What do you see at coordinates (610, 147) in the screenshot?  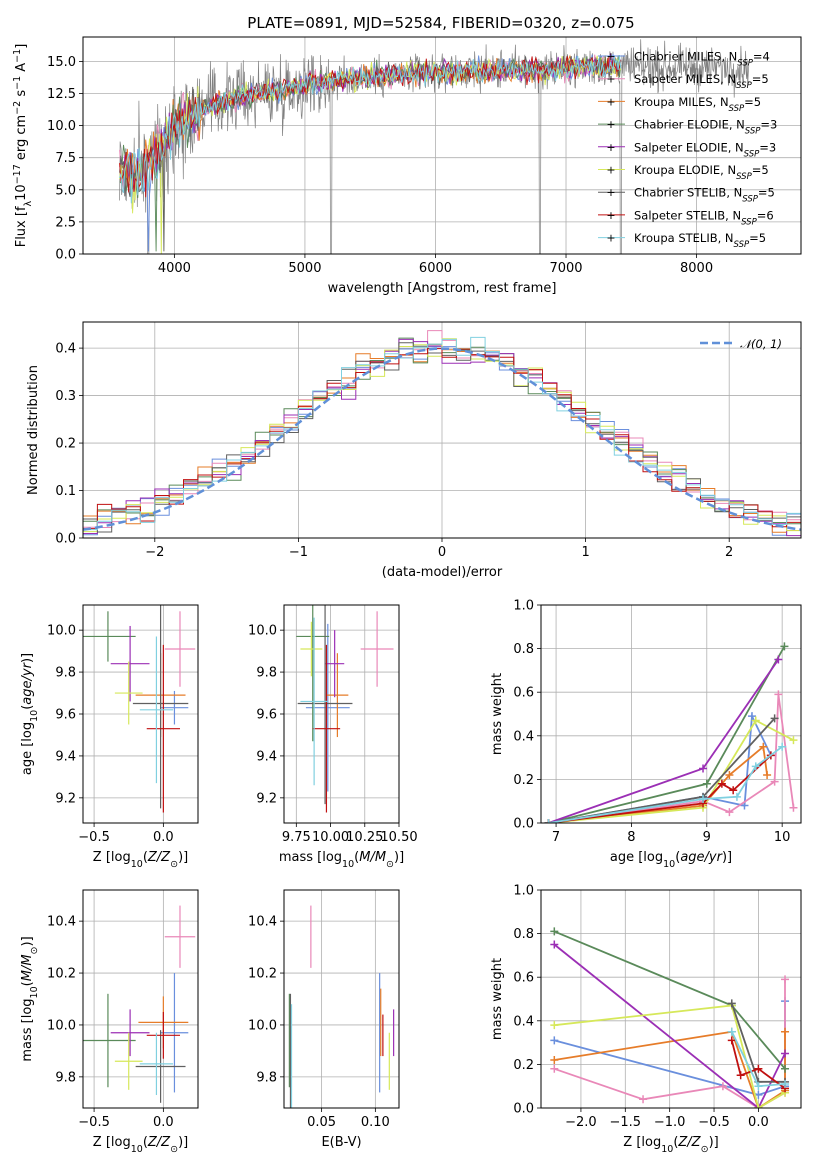 I see `legend-marker-salpeter_elodie: +` at bounding box center [610, 147].